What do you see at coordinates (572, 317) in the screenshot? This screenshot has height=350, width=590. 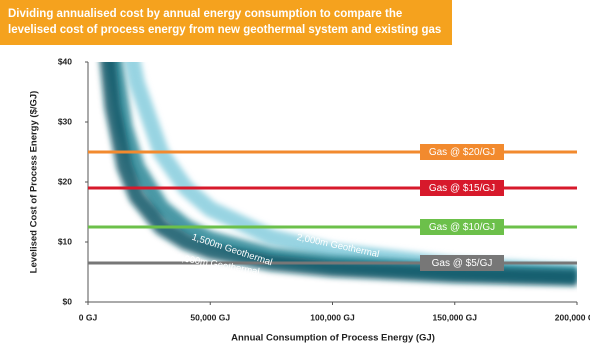 I see `x-tick-label: 200,000 GJ` at bounding box center [572, 317].